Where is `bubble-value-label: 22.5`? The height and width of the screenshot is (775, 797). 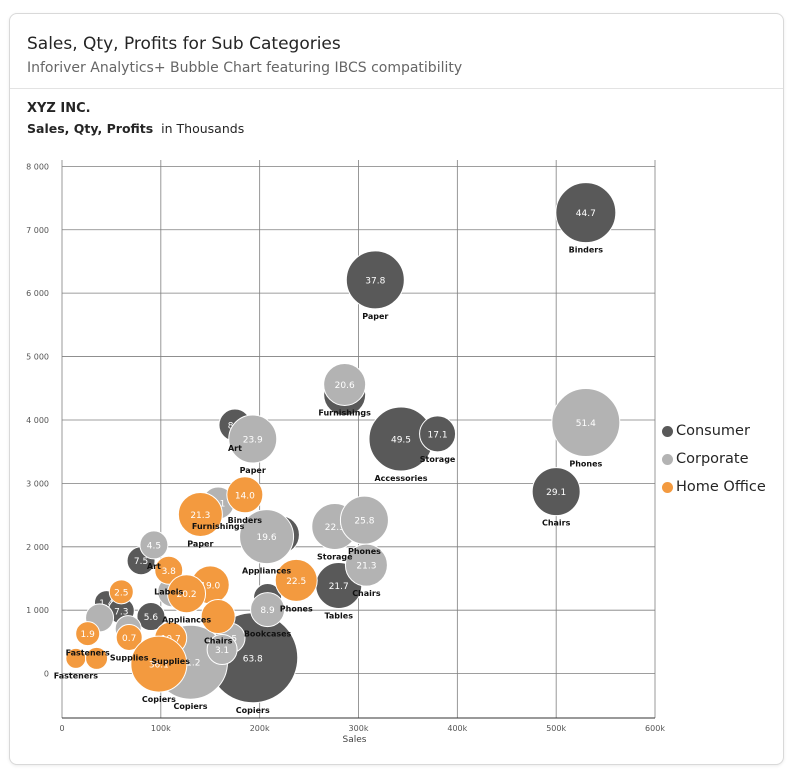 bubble-value-label: 22.5 is located at coordinates (296, 582).